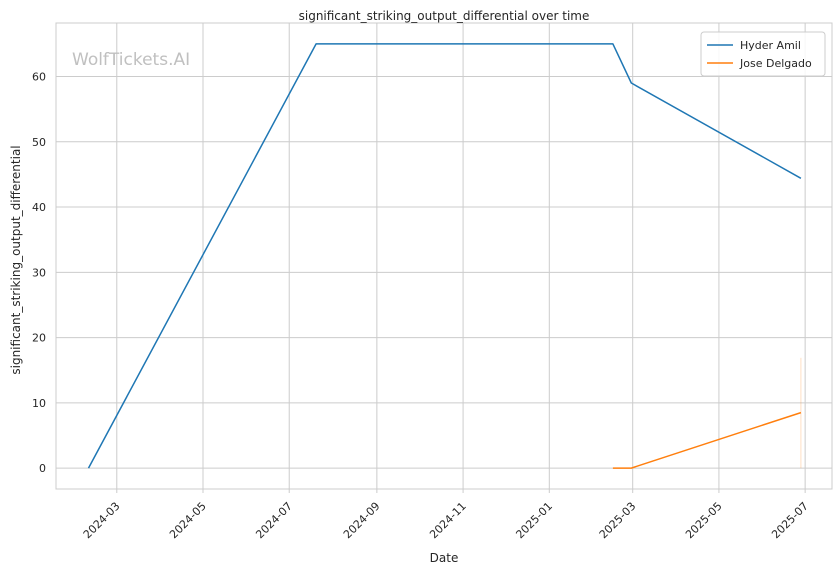  I want to click on x-tick-label: 2024-05, so click(188, 521).